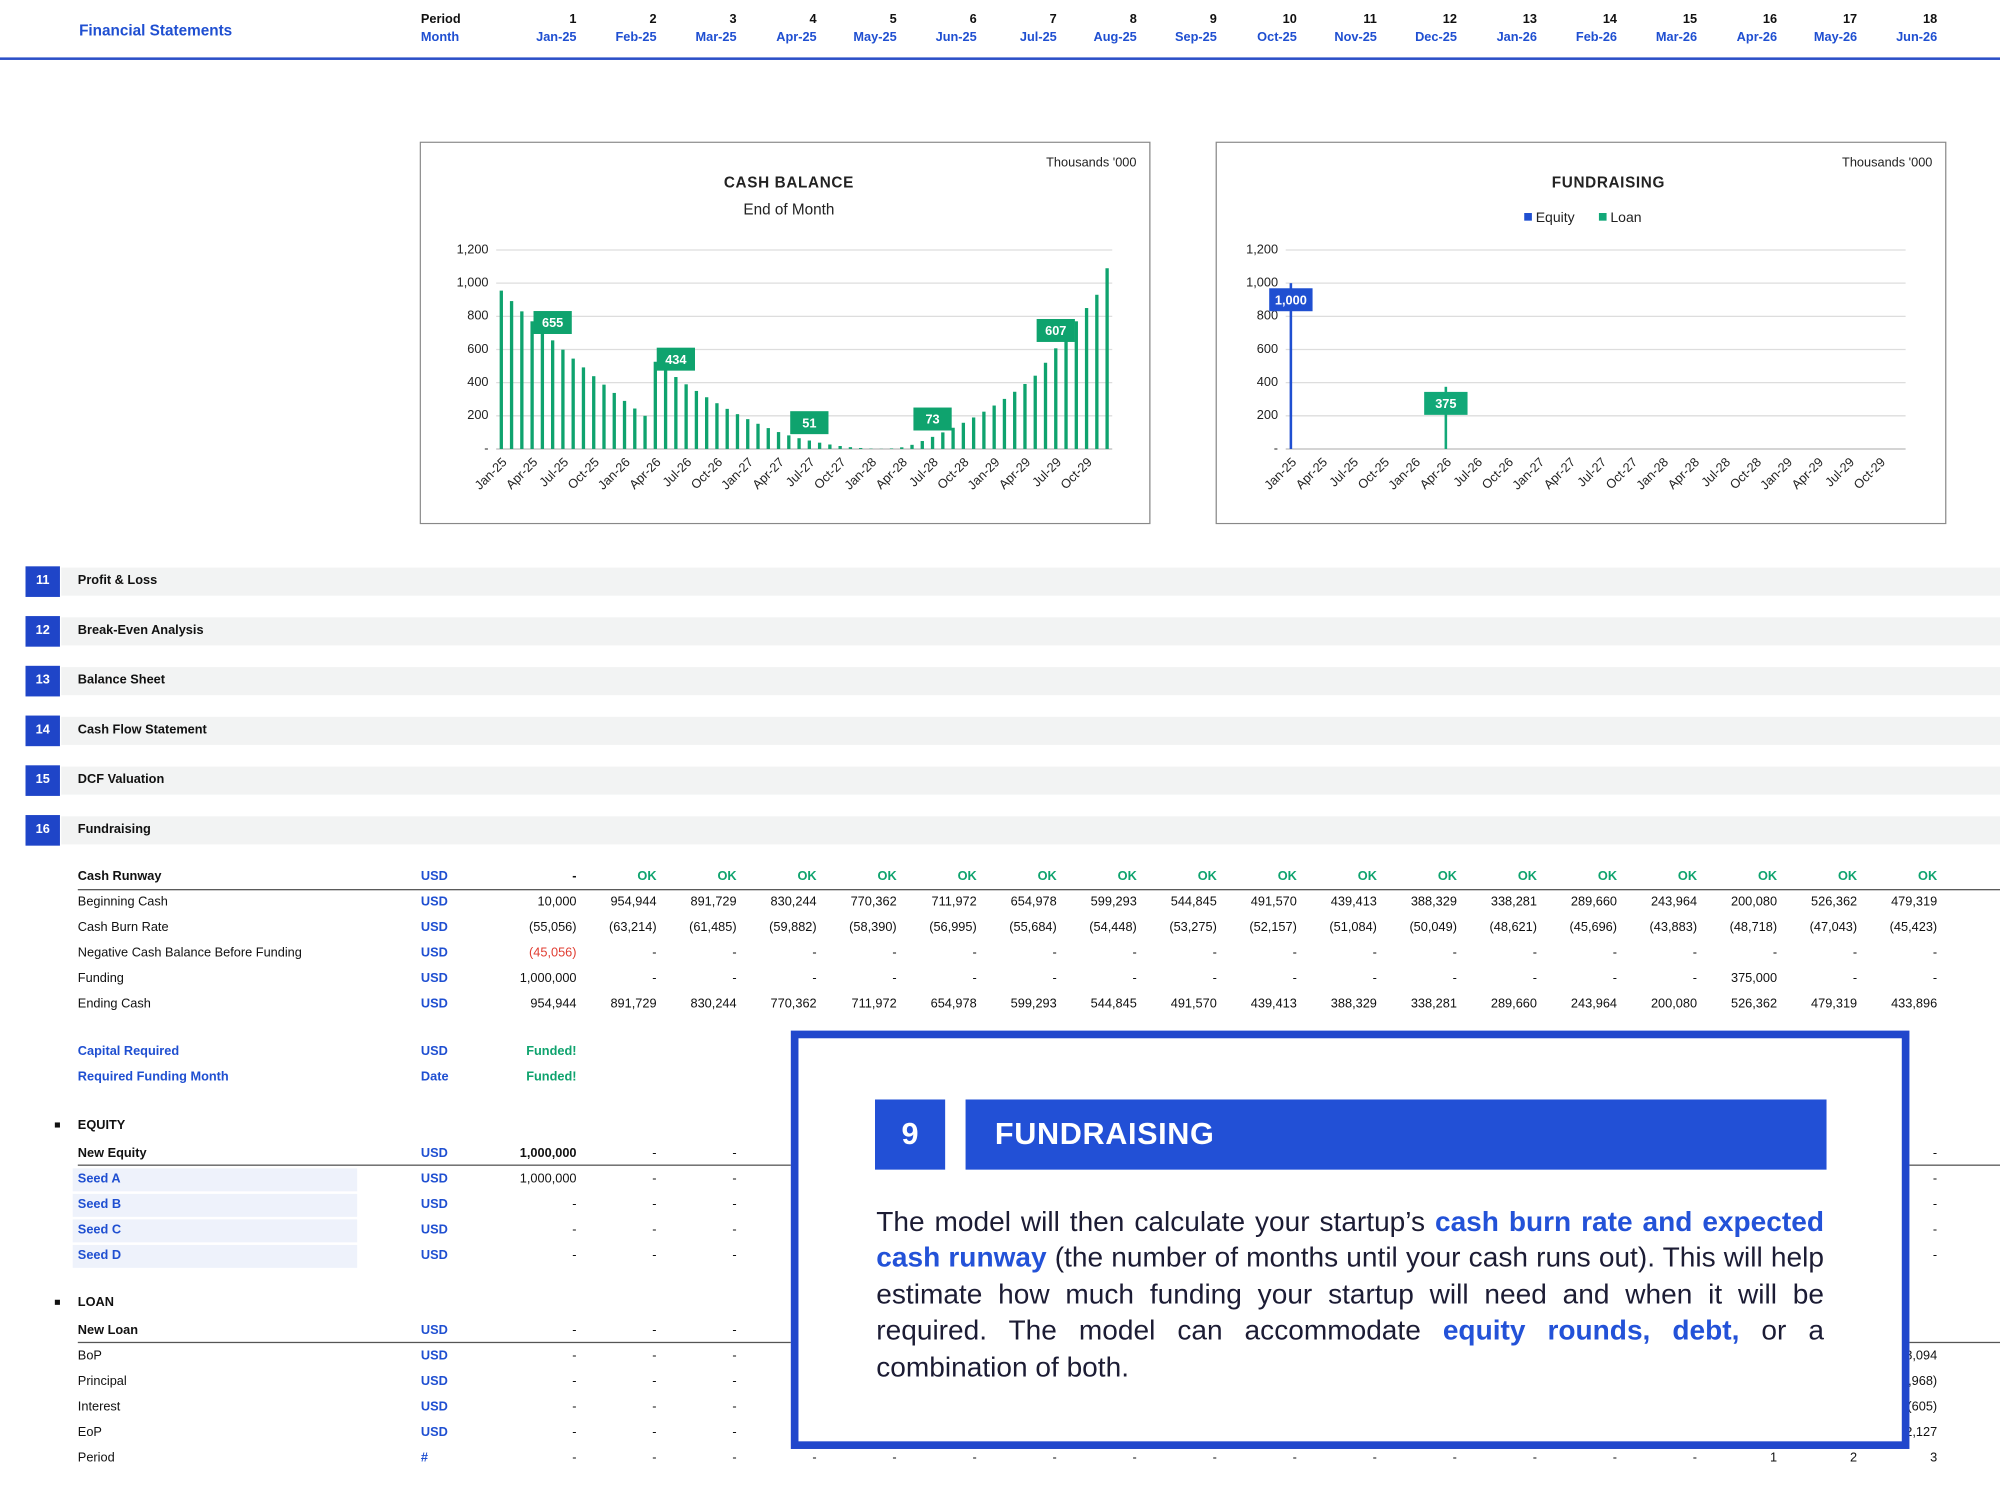 This screenshot has width=2000, height=1500. Describe the element at coordinates (1113, 1004) in the screenshot. I see `cell: 544,845` at that location.